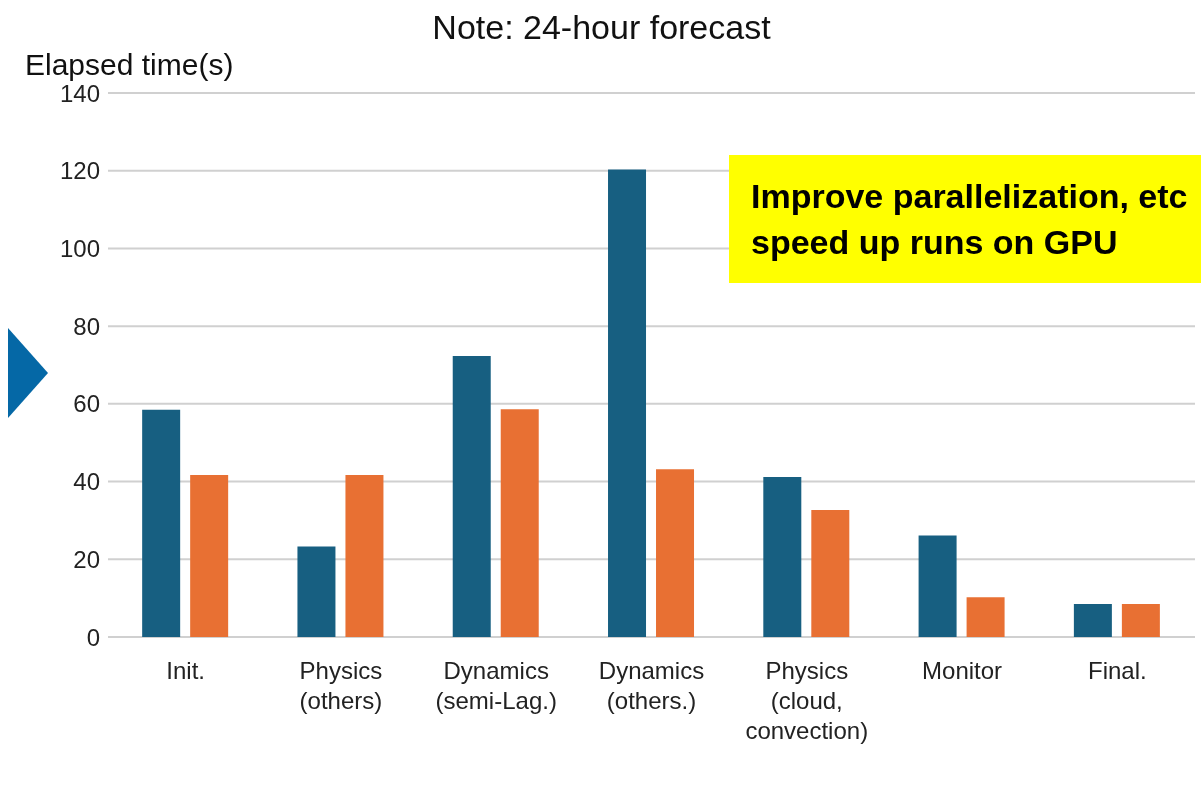 This screenshot has height=785, width=1203. I want to click on x-tick-label: Final., so click(1117, 670).